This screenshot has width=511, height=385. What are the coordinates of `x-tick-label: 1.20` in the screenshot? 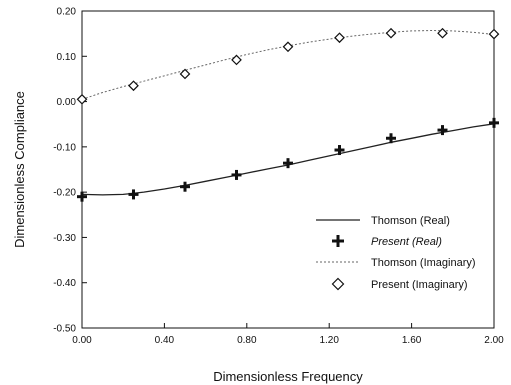 It's located at (329, 340).